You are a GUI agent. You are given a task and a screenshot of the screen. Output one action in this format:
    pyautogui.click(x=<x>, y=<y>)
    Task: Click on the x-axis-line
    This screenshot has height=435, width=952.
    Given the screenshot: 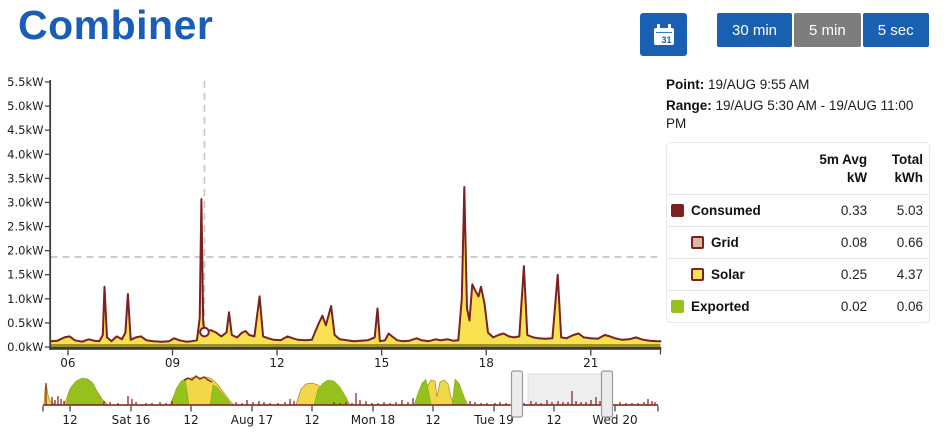 What is the action you would take?
    pyautogui.click(x=355, y=348)
    